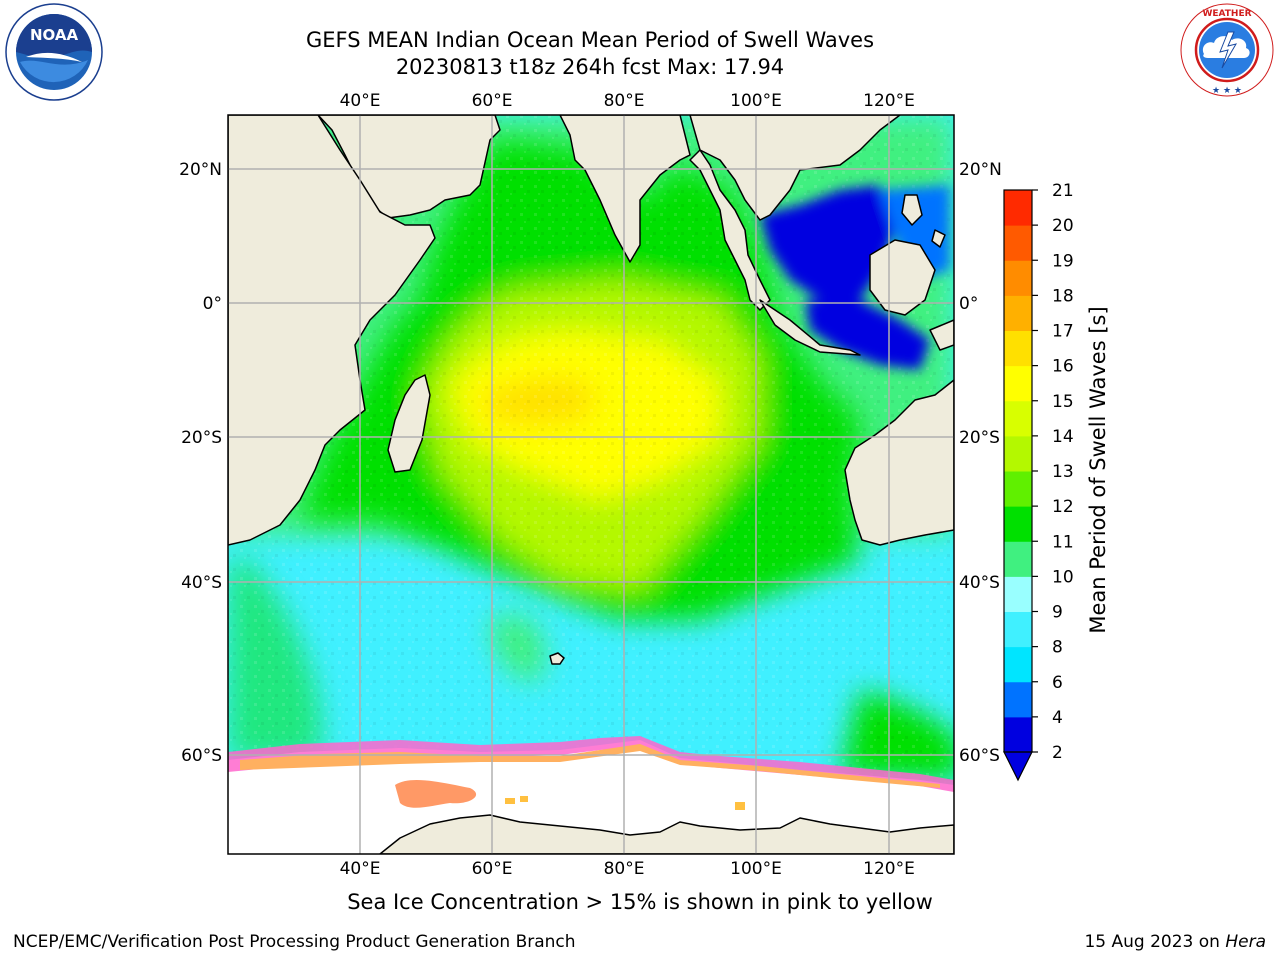  What do you see at coordinates (360, 101) in the screenshot?
I see `top-tick-40e: 40°E` at bounding box center [360, 101].